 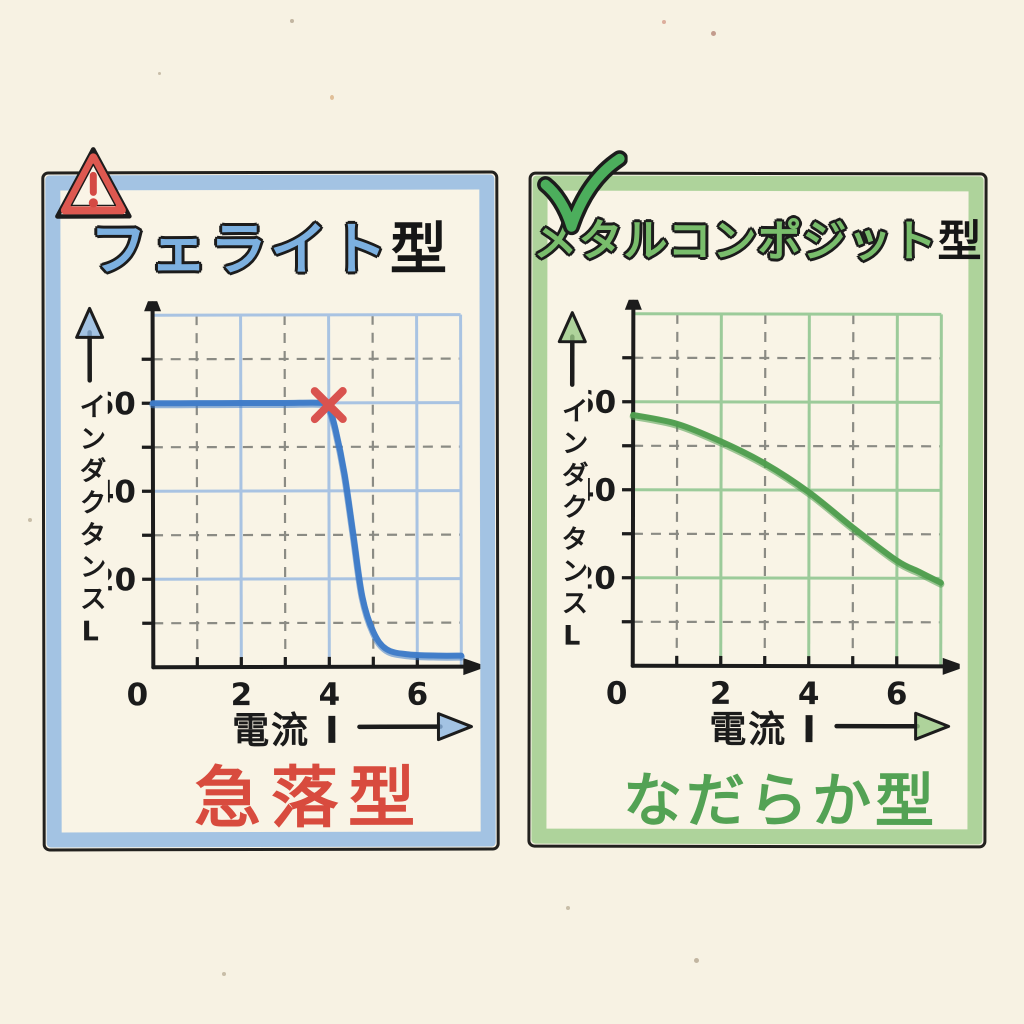 What do you see at coordinates (763, 729) in the screenshot?
I see `x-axis-label: 電流 I` at bounding box center [763, 729].